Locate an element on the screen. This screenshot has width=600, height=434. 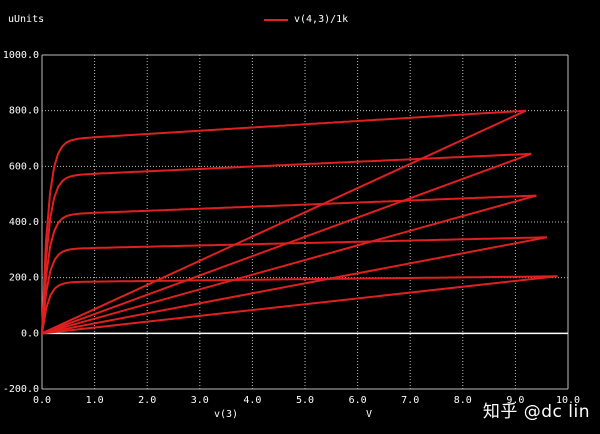
x-tick-label: 0.0 is located at coordinates (42, 400).